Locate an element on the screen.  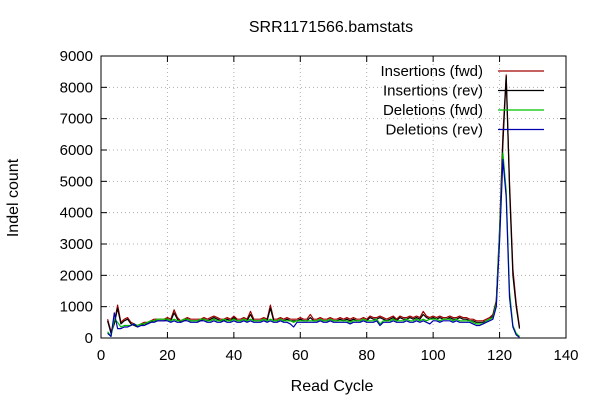
x-tick-label: 120 is located at coordinates (499, 355).